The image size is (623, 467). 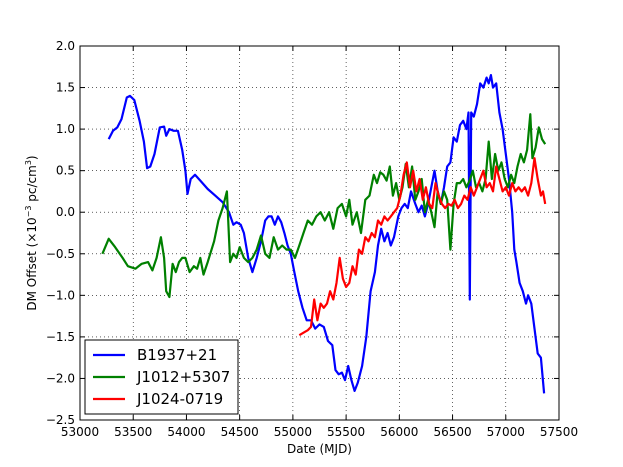 What do you see at coordinates (240, 432) in the screenshot?
I see `x-tick-label: 54500` at bounding box center [240, 432].